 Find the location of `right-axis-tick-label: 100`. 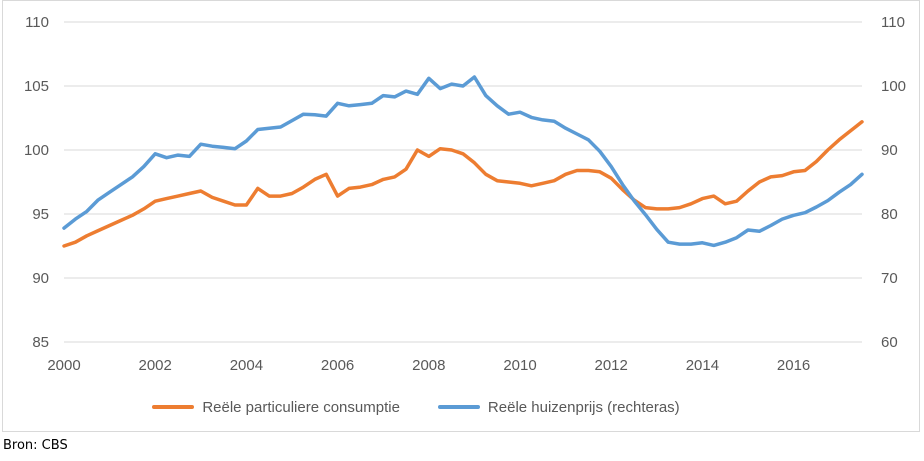

right-axis-tick-label: 100 is located at coordinates (893, 86).